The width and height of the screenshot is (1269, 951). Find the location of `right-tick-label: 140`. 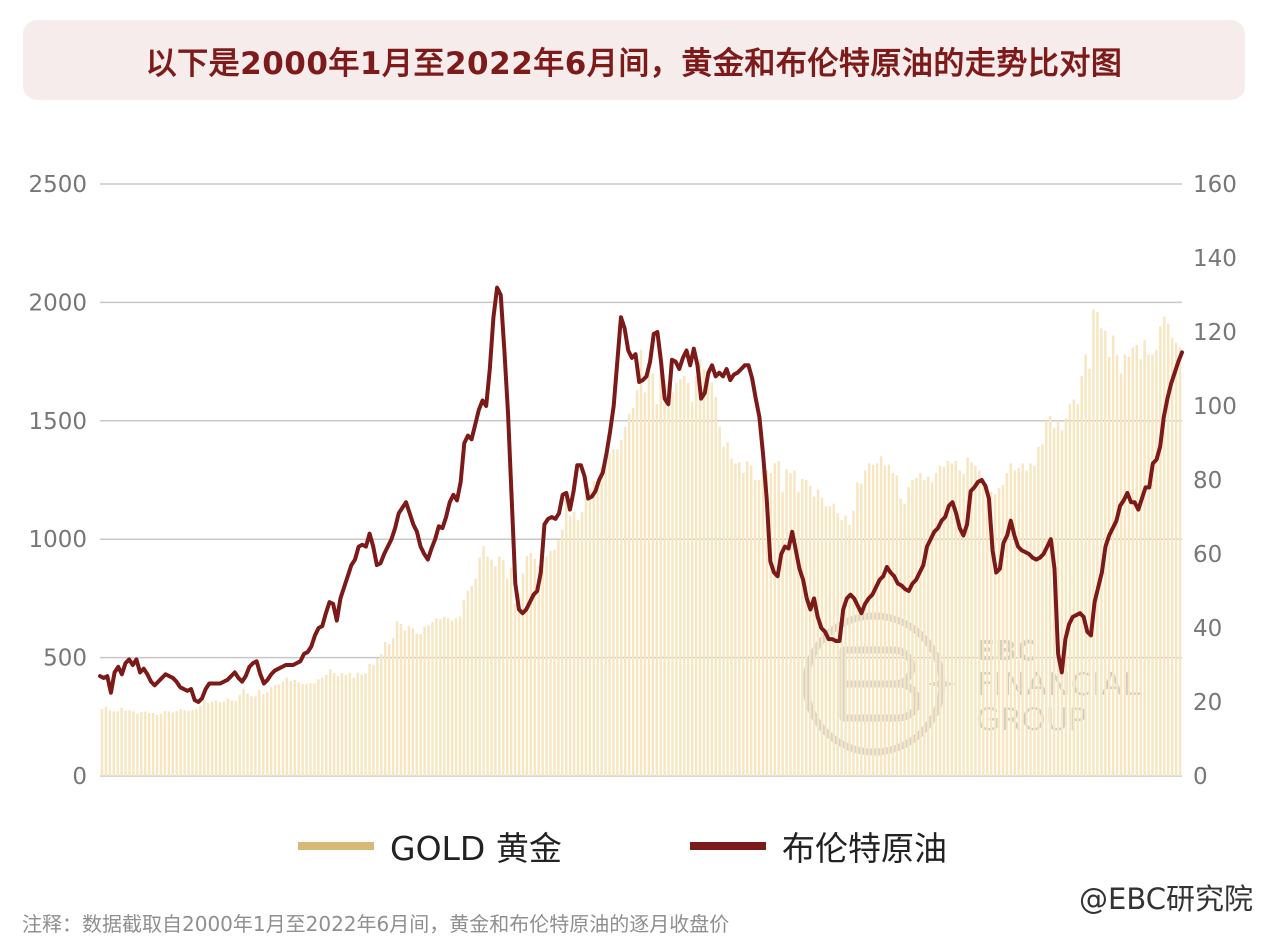

right-tick-label: 140 is located at coordinates (1215, 259).